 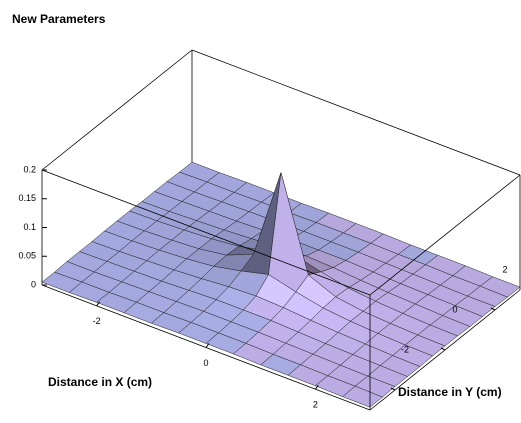 What do you see at coordinates (27, 198) in the screenshot?
I see `z-tick-label: 0.15` at bounding box center [27, 198].